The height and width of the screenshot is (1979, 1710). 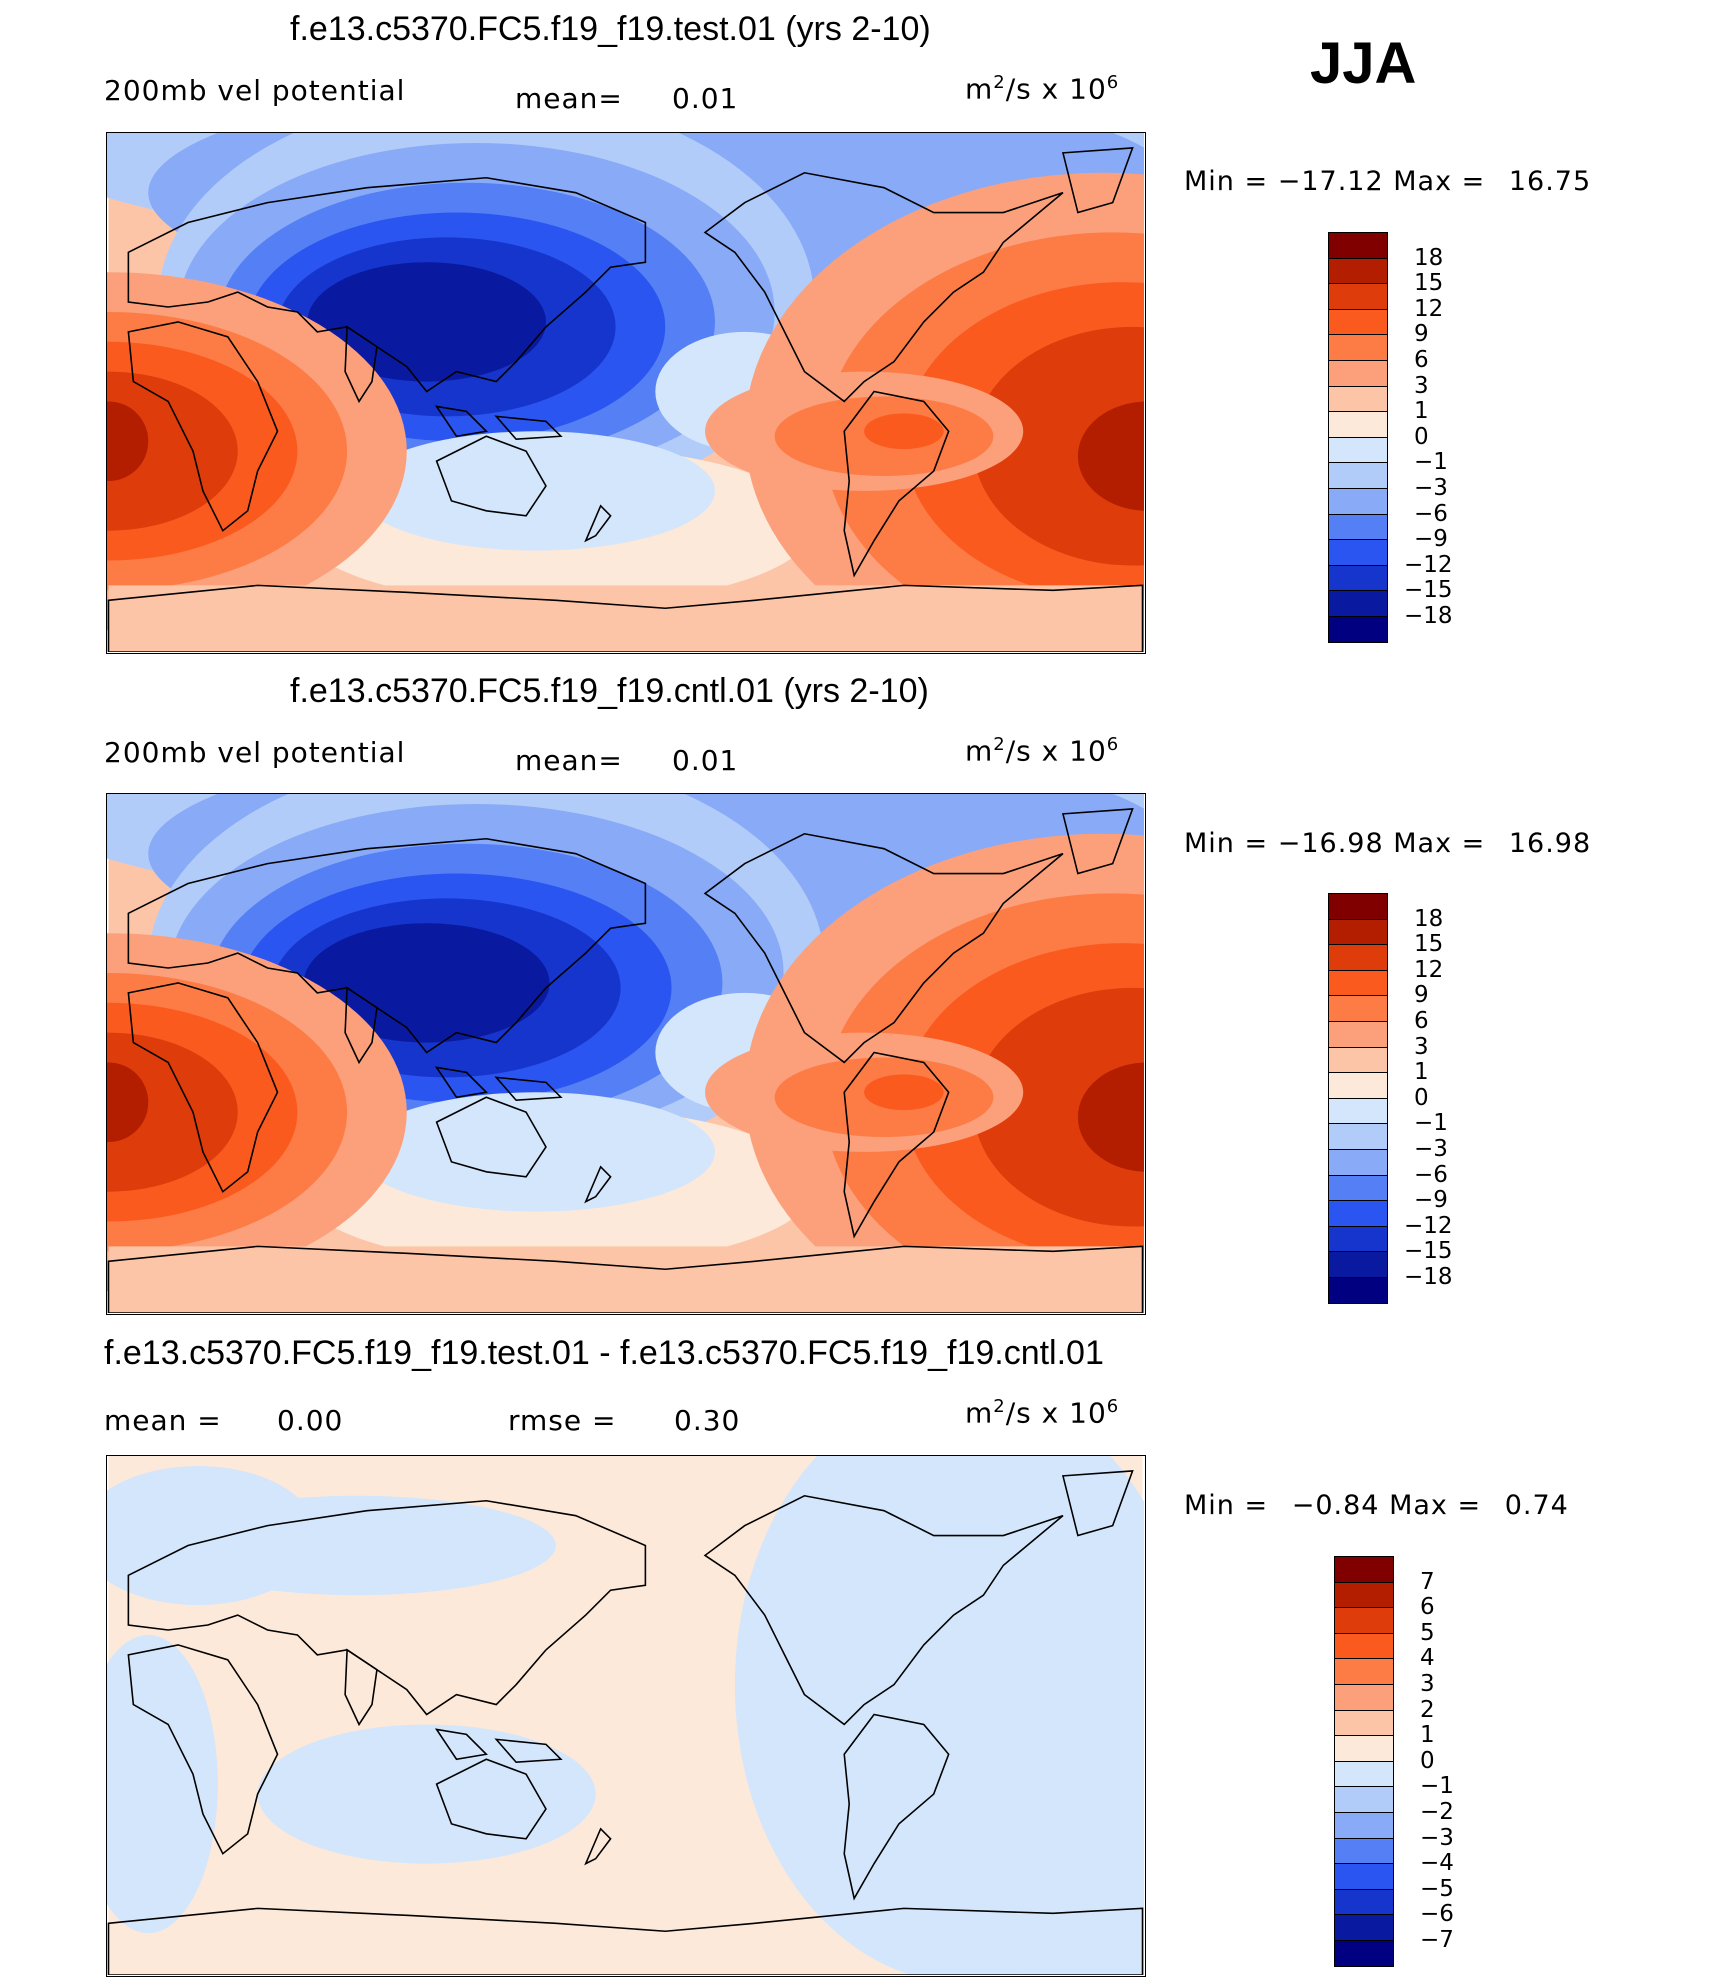 I want to click on colorbar-tick-label: 15, so click(x=1429, y=283).